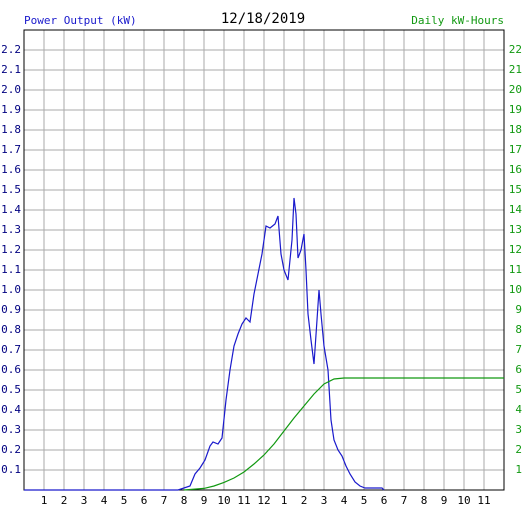  Describe the element at coordinates (518, 309) in the screenshot. I see `y2-tick-label: 9` at that location.